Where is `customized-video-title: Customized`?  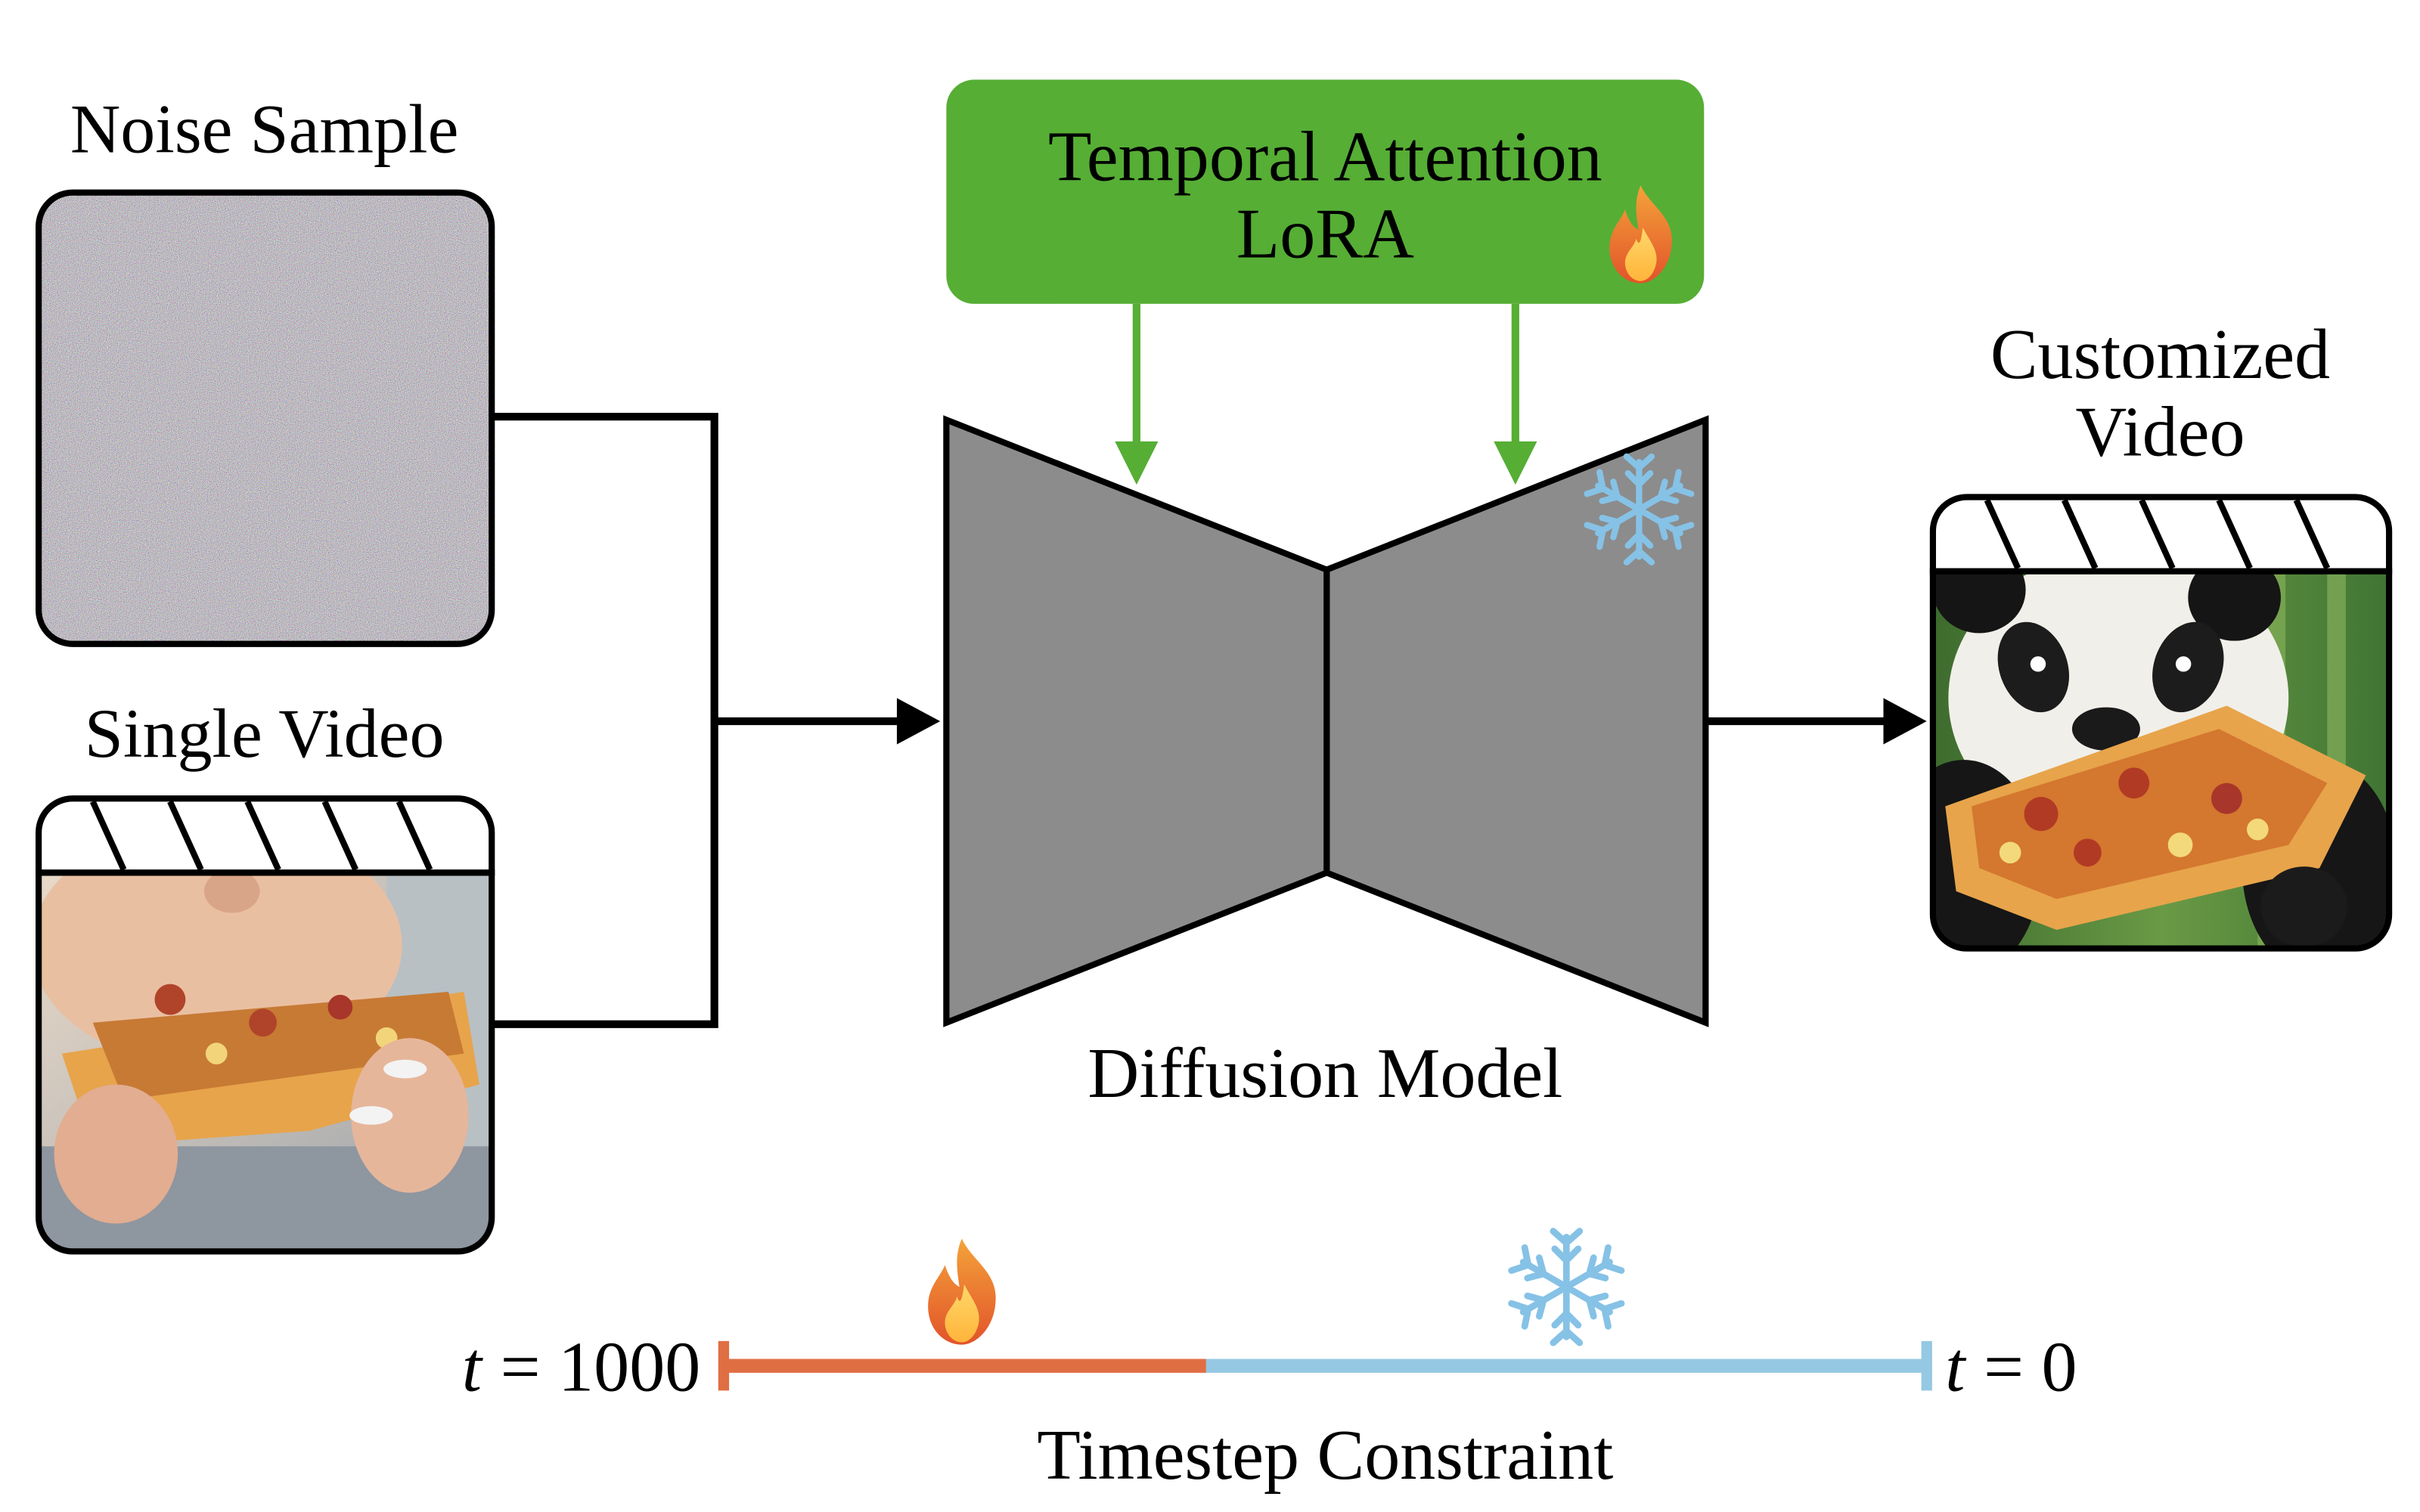 customized-video-title: Customized is located at coordinates (2160, 355).